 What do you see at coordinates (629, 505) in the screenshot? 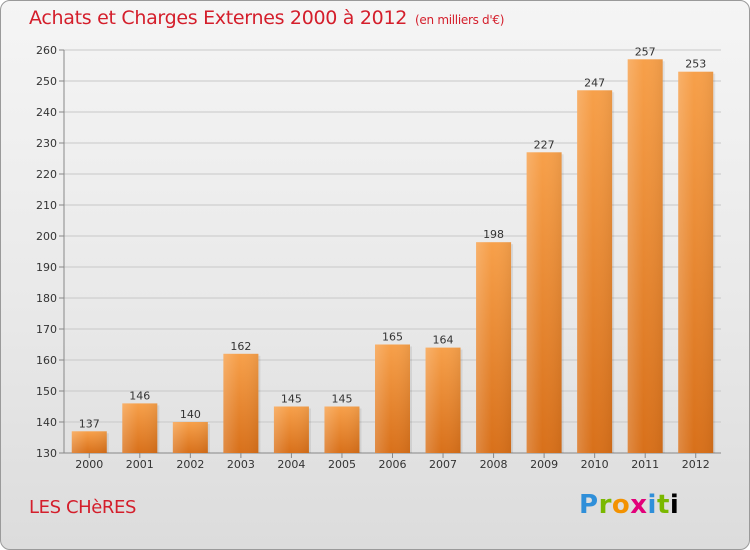
I see `proxiti-logo: Proxiti` at bounding box center [629, 505].